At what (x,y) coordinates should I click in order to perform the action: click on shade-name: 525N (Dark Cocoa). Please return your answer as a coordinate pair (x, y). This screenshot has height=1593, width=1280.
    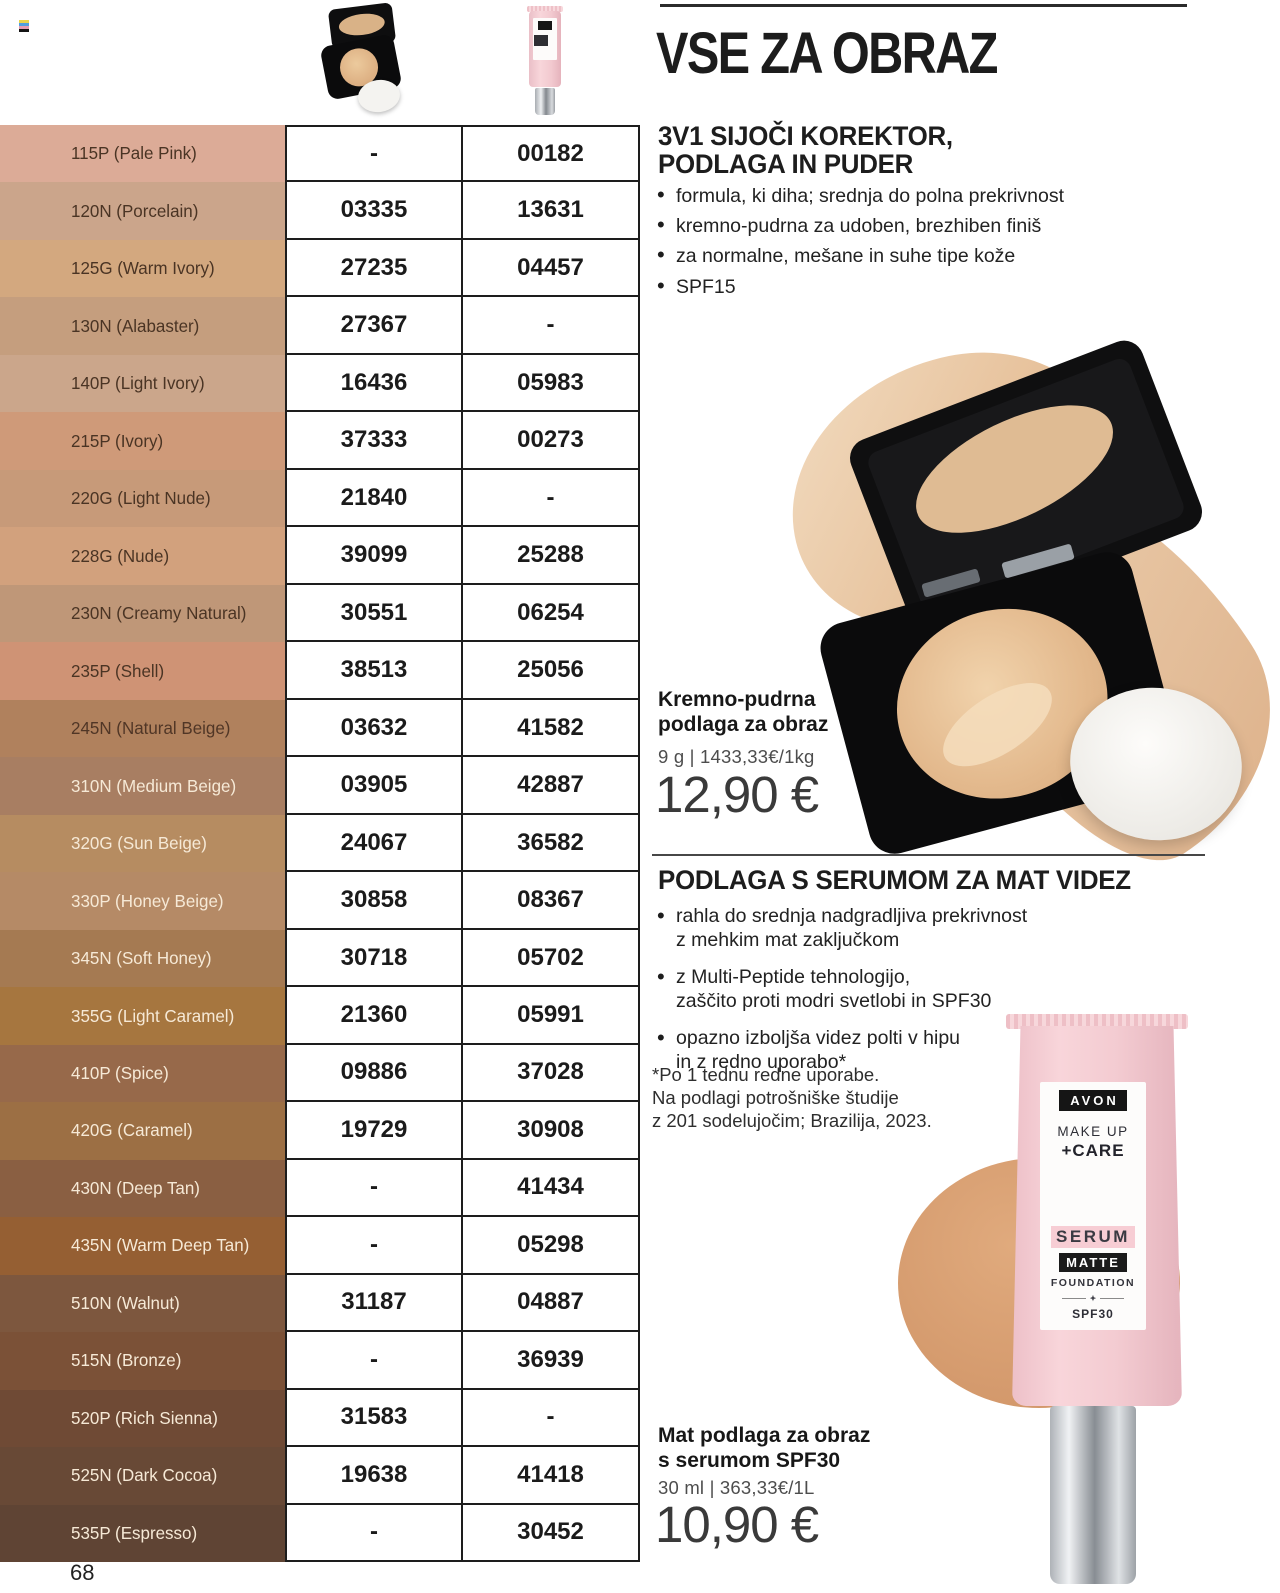
    Looking at the image, I should click on (144, 1475).